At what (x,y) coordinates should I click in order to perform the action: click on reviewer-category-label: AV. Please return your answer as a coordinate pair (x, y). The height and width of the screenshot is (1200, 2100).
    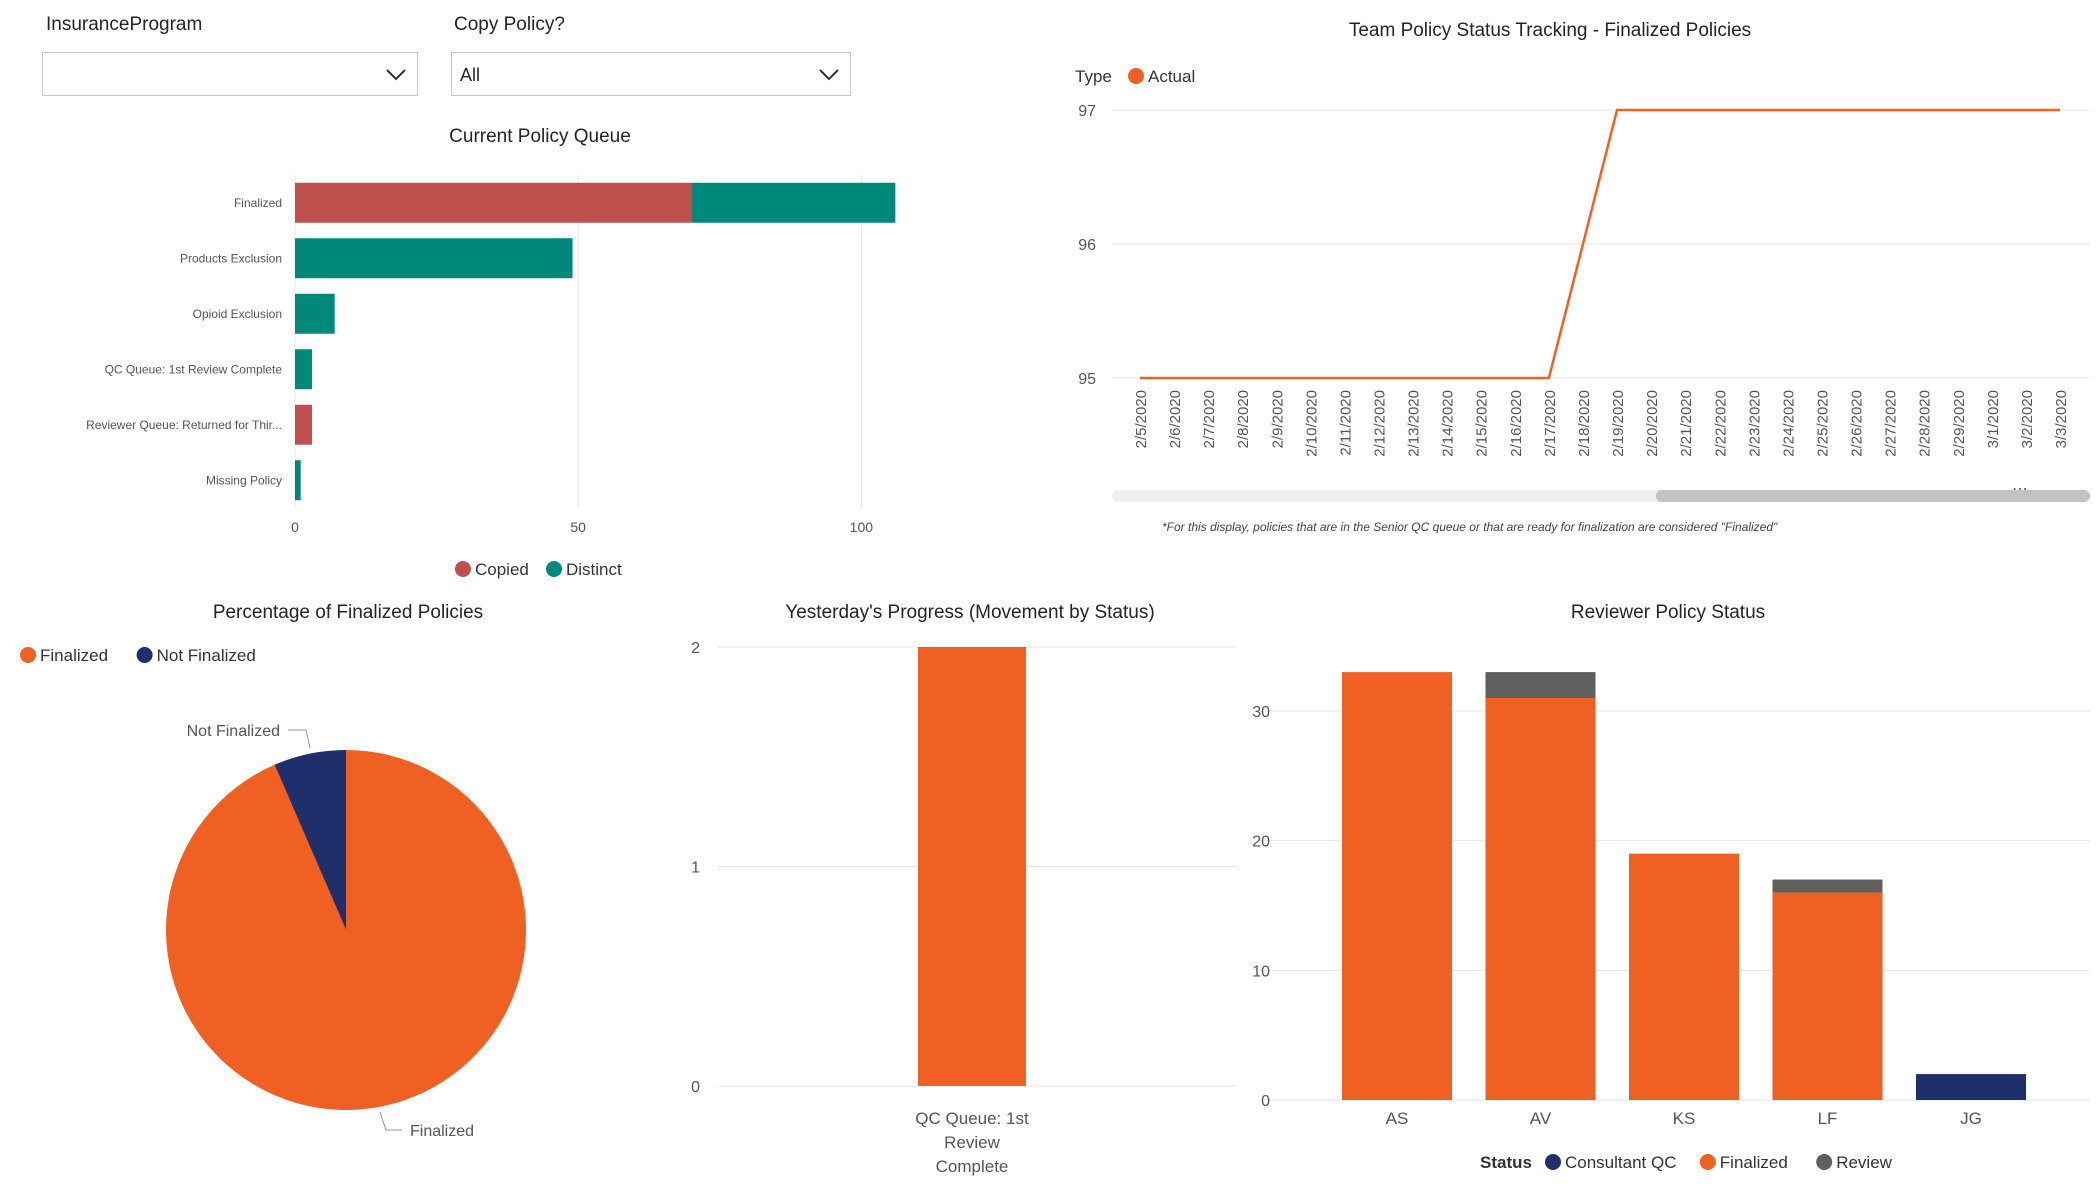
    Looking at the image, I should click on (1541, 1118).